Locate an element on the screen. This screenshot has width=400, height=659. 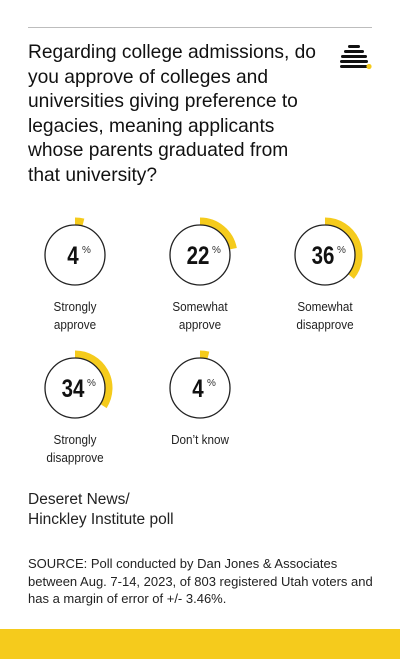
donut-value-label: 34 is located at coordinates (73, 388).